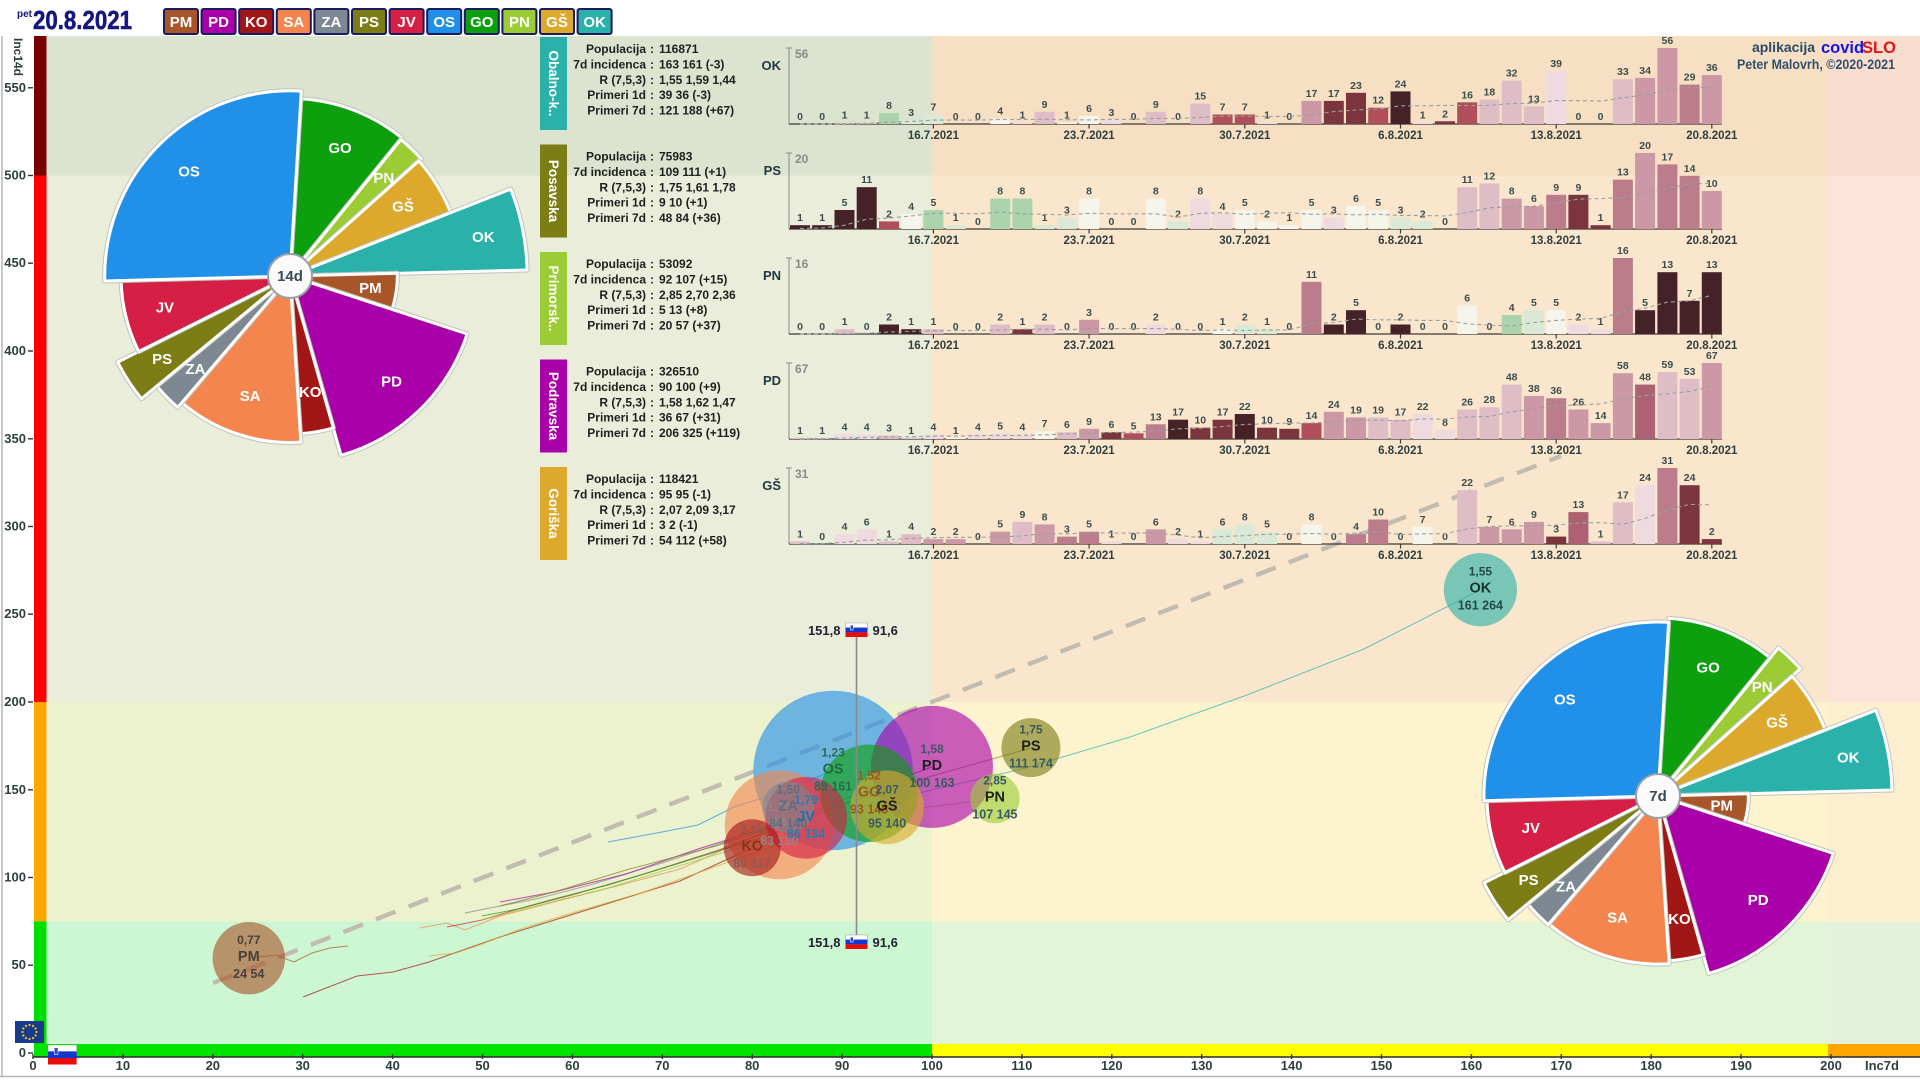 The width and height of the screenshot is (1920, 1080). Describe the element at coordinates (1245, 136) in the screenshot. I see `svg-text: 30.7.2021` at that location.